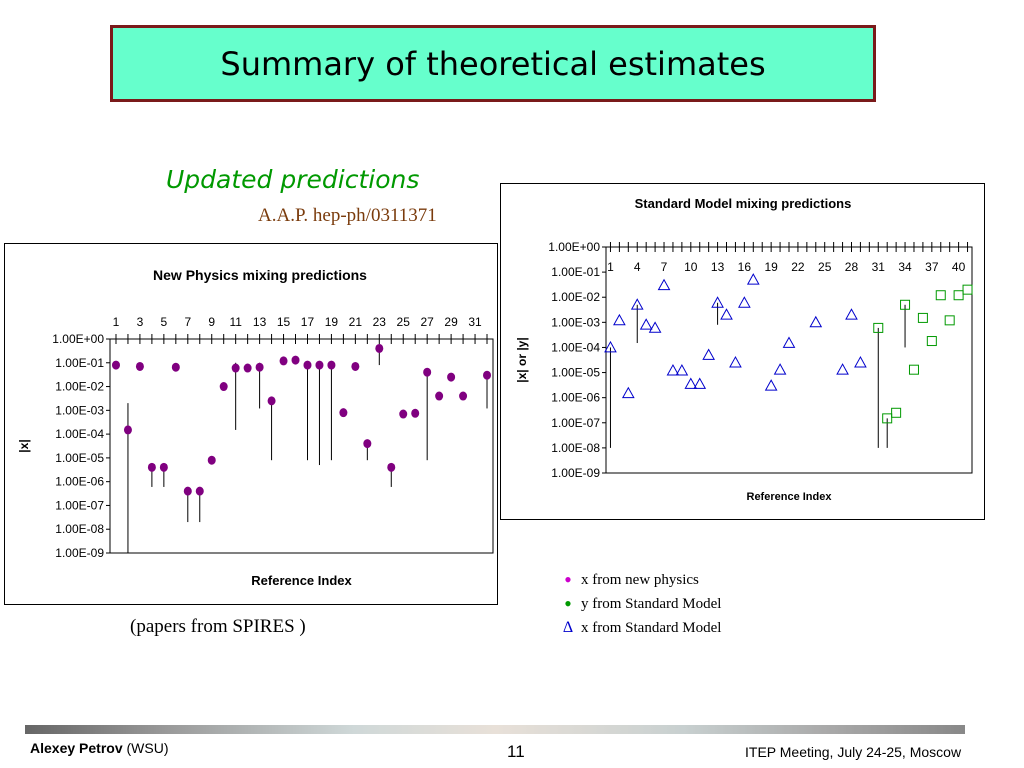 Image resolution: width=1024 pixels, height=768 pixels. Describe the element at coordinates (308, 322) in the screenshot. I see `x-tick-label: 17` at that location.